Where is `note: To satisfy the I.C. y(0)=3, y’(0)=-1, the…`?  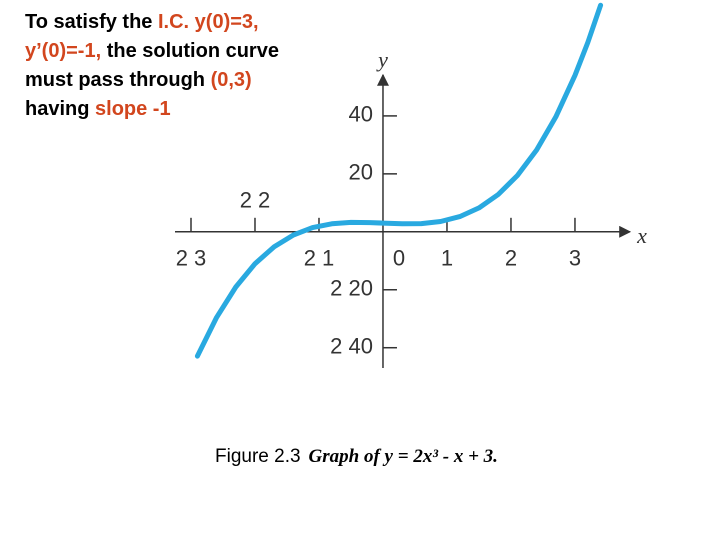
note: To satisfy the I.C. y(0)=3, y’(0)=-1, the… is located at coordinates (152, 66).